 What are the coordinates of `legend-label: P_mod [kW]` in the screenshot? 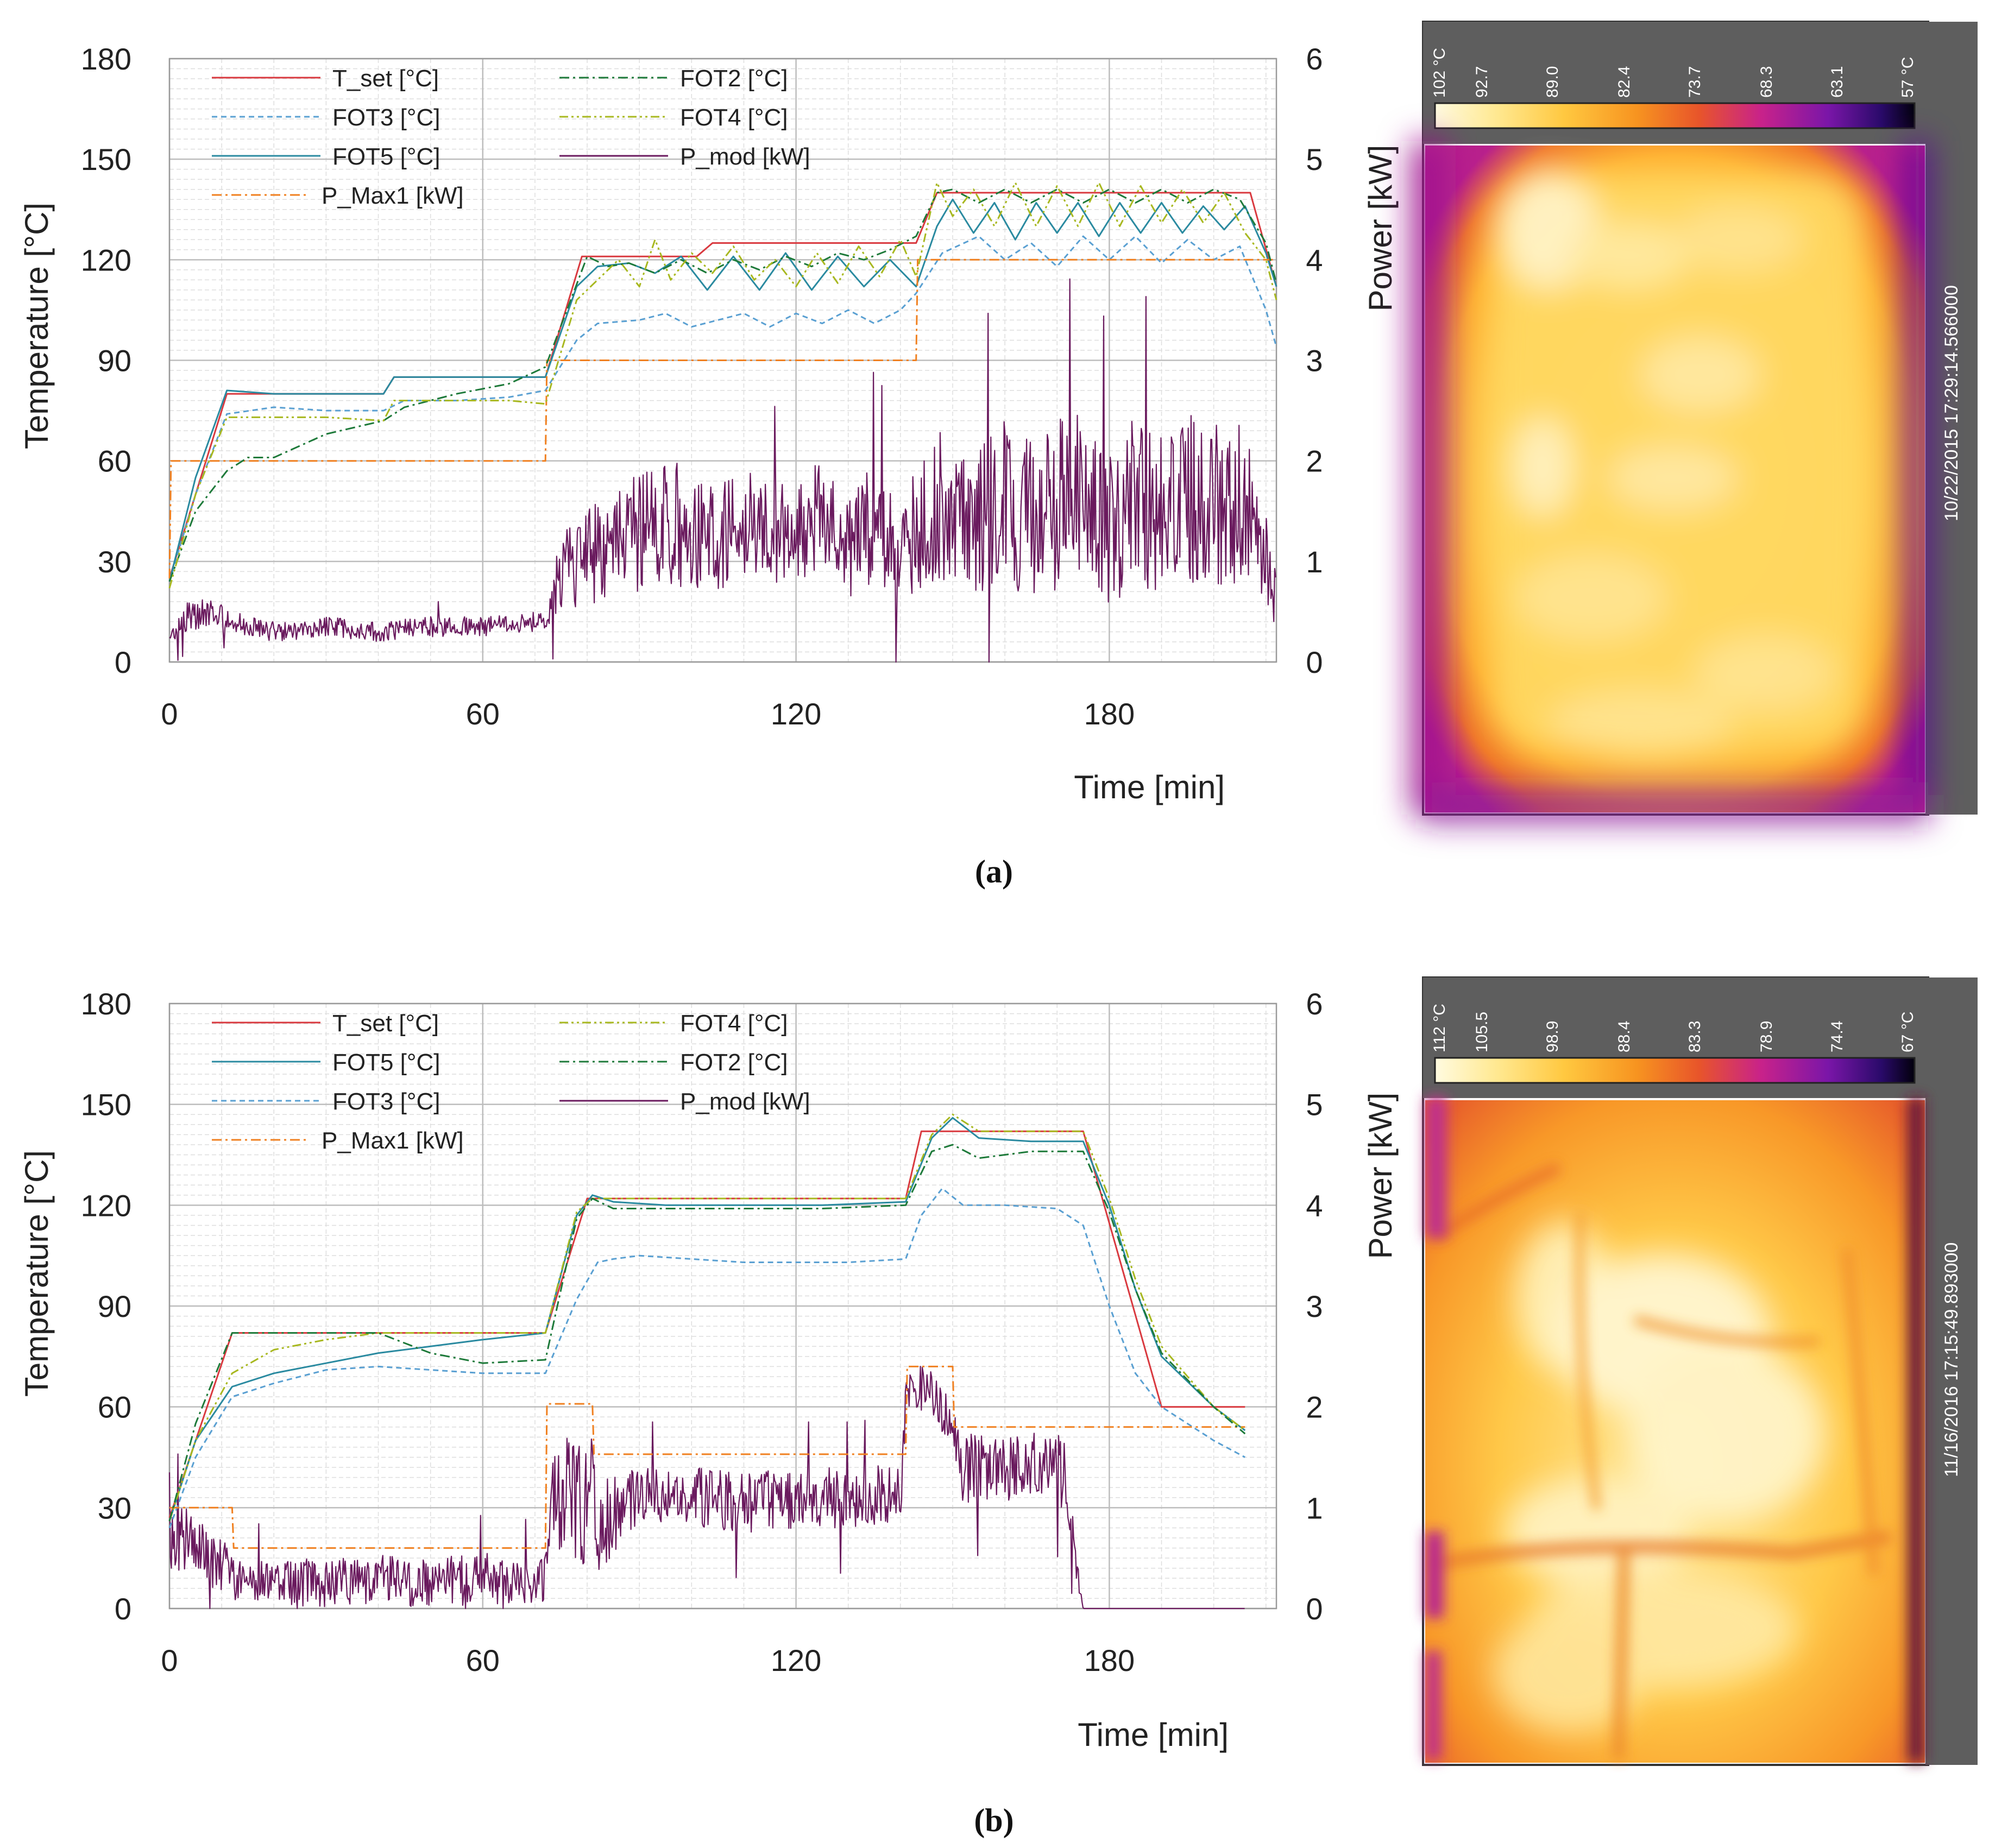 It's located at (745, 1101).